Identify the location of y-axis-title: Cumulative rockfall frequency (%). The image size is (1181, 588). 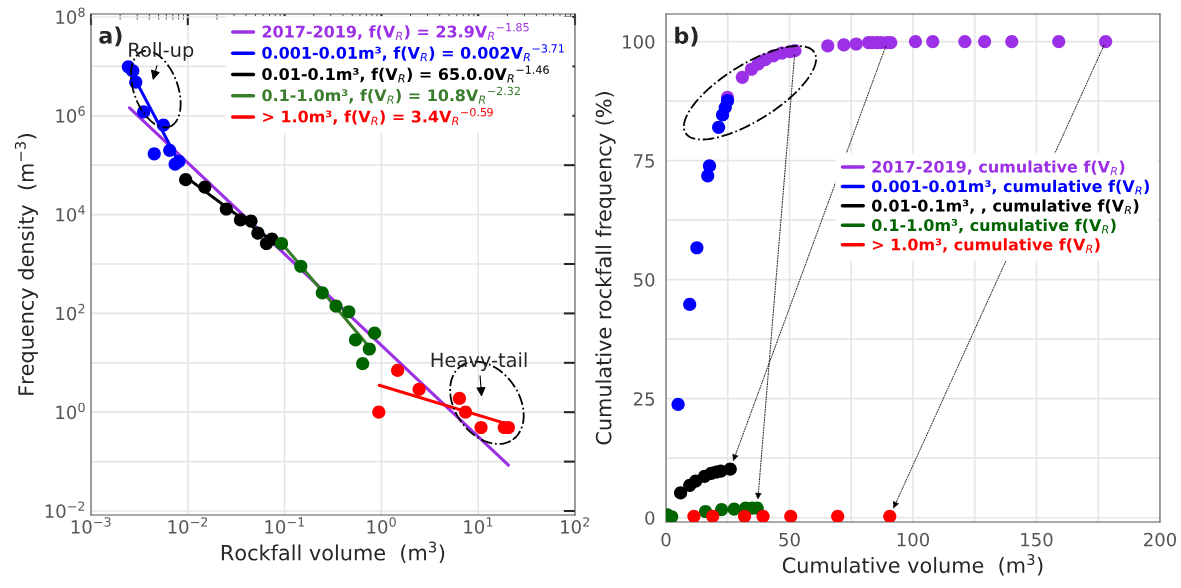
(605, 268).